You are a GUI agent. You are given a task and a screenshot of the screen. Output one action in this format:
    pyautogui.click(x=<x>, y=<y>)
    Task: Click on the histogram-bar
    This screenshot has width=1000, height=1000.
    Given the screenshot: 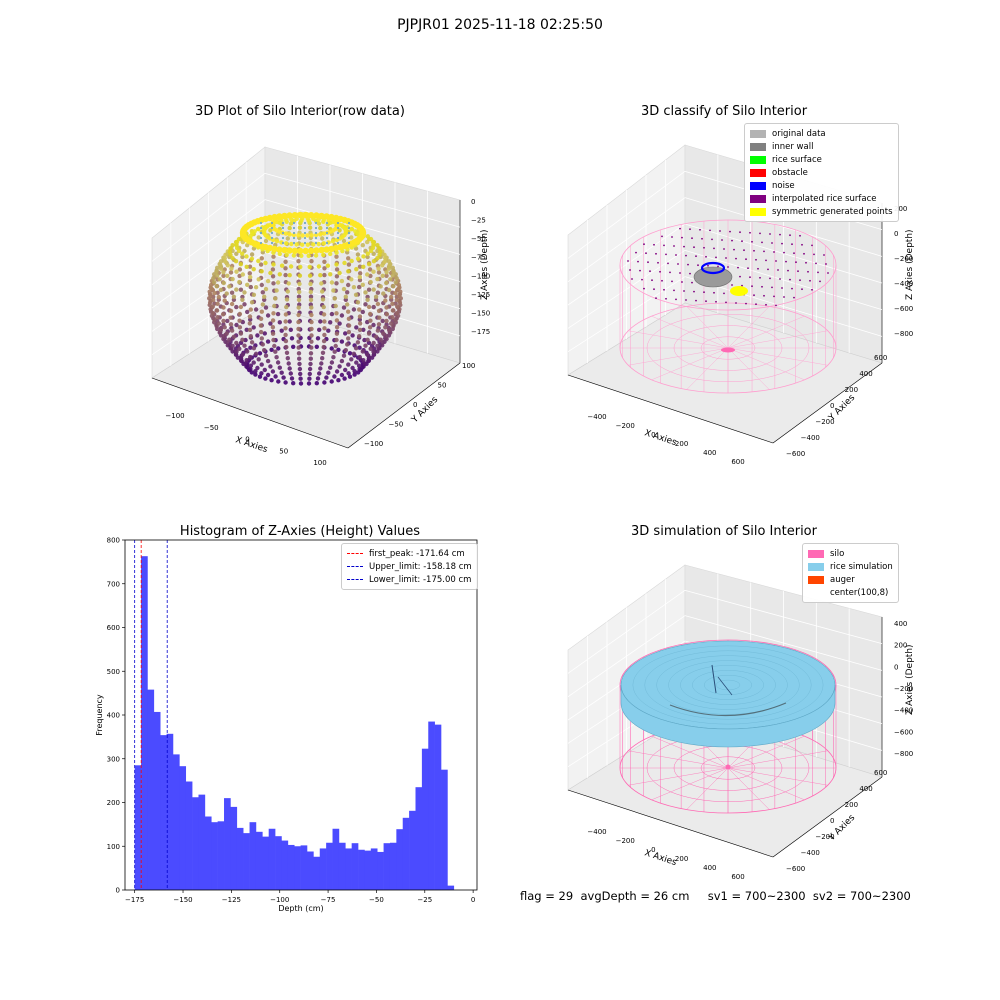 What is the action you would take?
    pyautogui.click(x=214, y=856)
    